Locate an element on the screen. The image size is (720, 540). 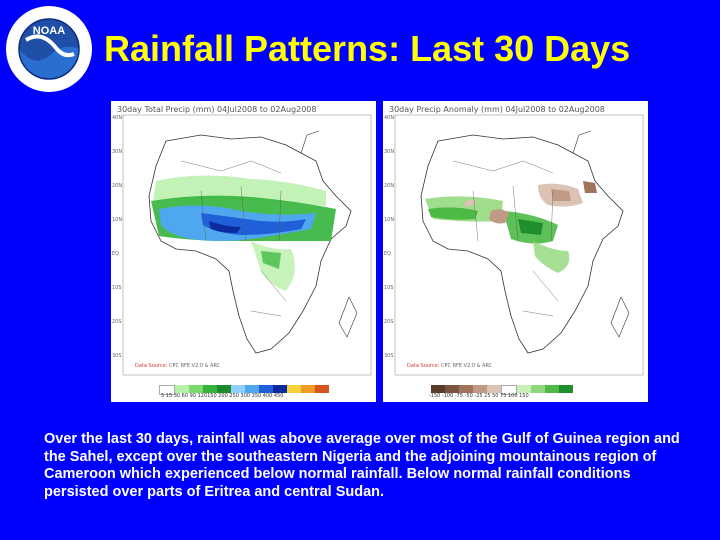
precip-legend-bar is located at coordinates (244, 390).